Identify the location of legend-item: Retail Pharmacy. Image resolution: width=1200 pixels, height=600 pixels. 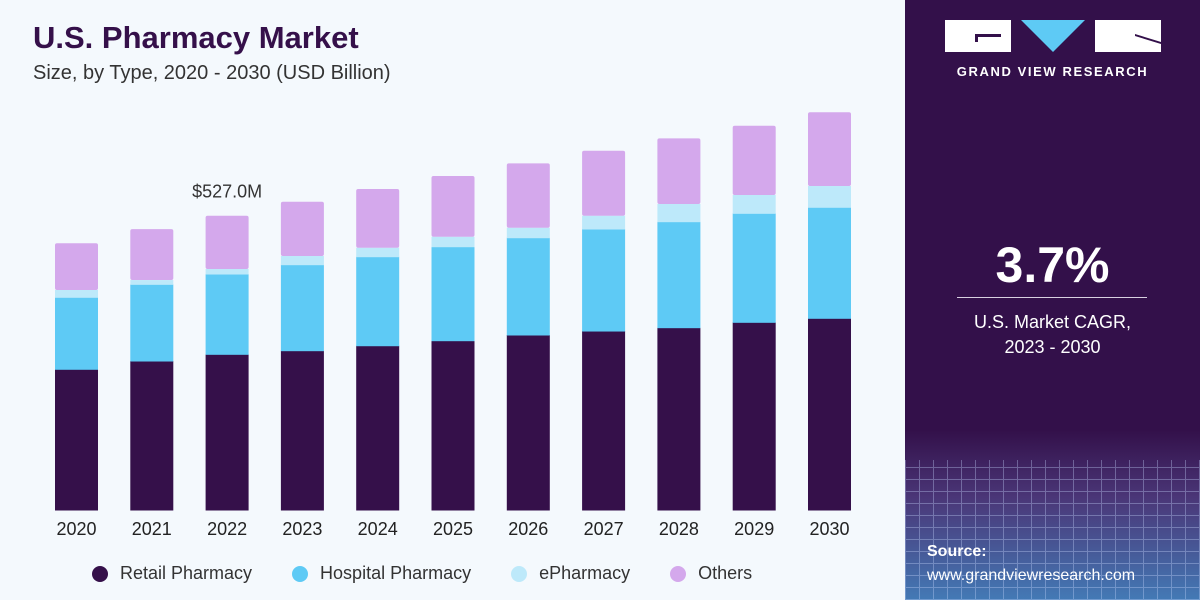
(172, 573).